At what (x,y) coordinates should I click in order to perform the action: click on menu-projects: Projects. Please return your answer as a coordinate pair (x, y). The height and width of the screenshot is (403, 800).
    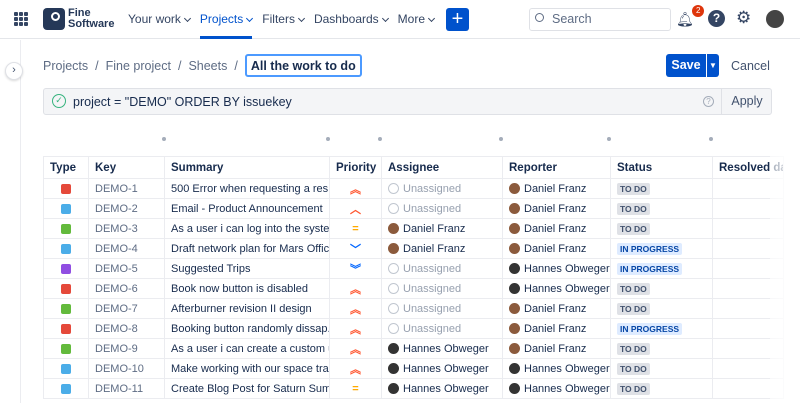
    Looking at the image, I should click on (227, 19).